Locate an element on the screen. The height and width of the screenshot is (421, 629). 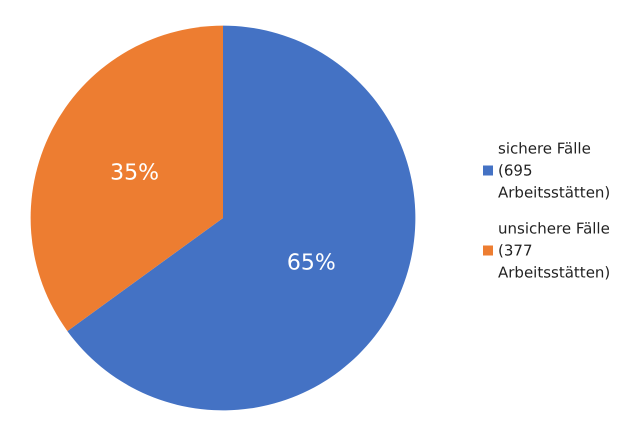
data-label: 65% is located at coordinates (311, 263).